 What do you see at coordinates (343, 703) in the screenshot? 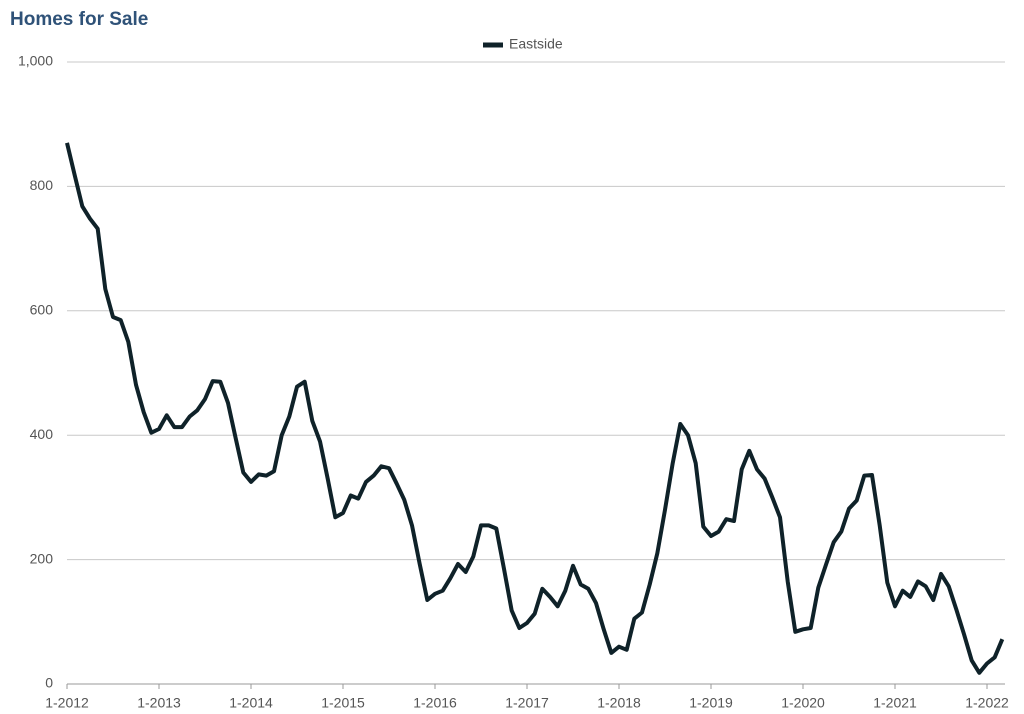
I see `x-tick-label: 1-2015` at bounding box center [343, 703].